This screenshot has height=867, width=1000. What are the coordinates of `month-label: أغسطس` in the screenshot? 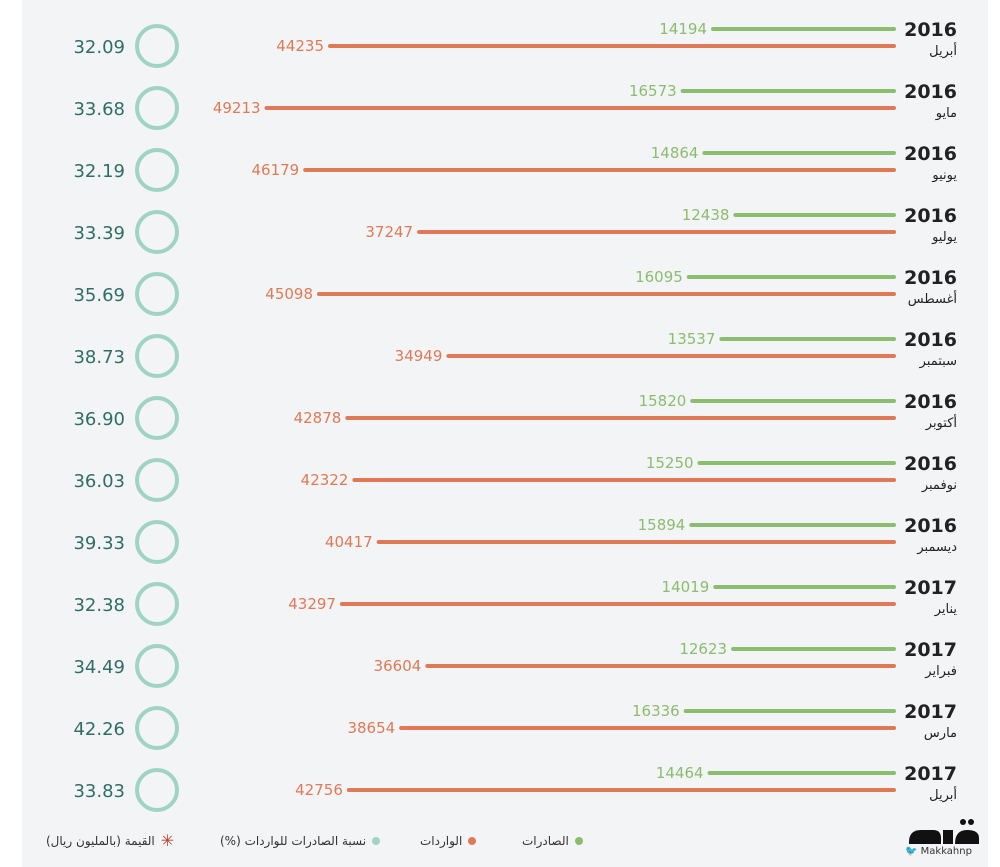 It's located at (932, 298).